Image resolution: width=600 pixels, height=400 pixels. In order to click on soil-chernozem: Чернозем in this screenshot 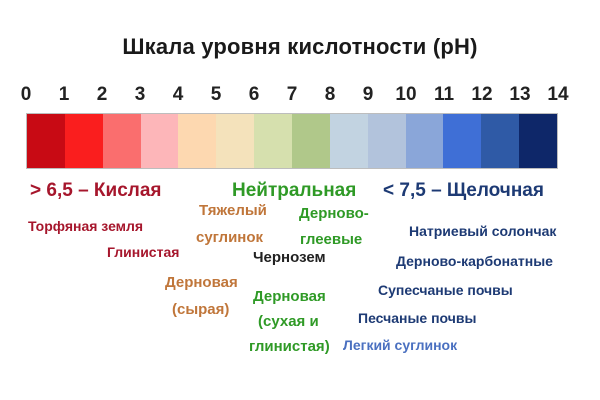, I will do `click(289, 257)`.